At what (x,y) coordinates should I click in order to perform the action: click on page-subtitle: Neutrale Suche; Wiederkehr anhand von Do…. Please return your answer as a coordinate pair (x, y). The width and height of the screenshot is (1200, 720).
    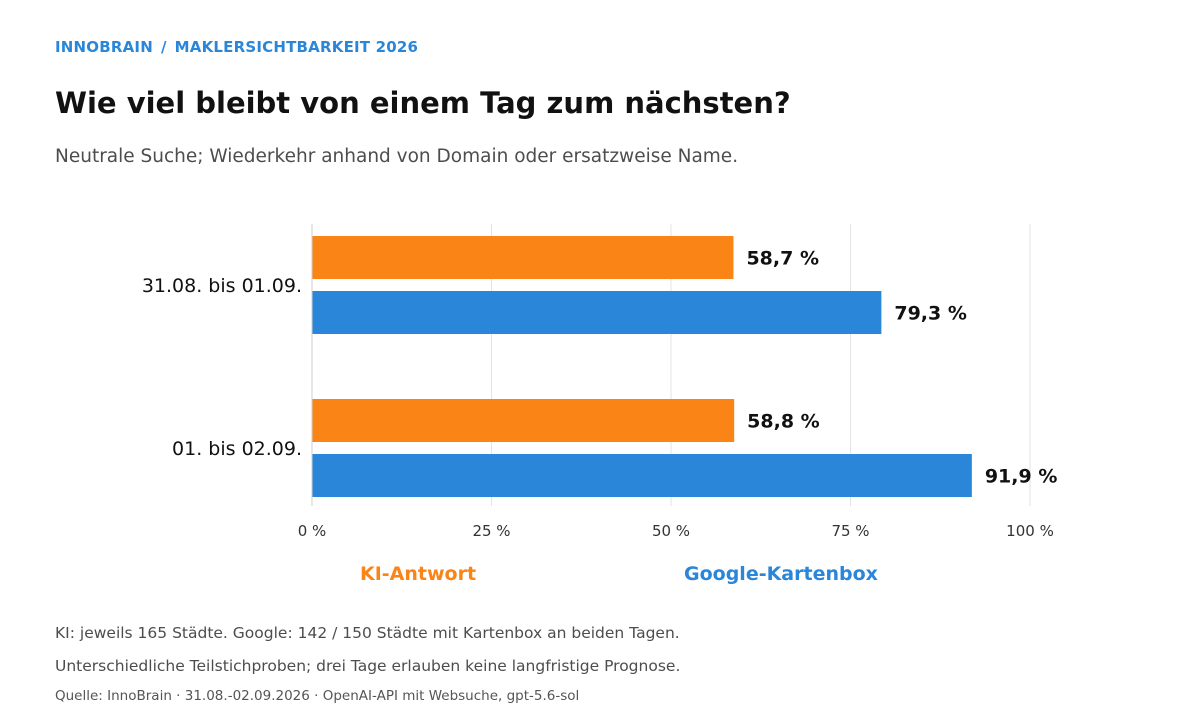
    Looking at the image, I should click on (397, 156).